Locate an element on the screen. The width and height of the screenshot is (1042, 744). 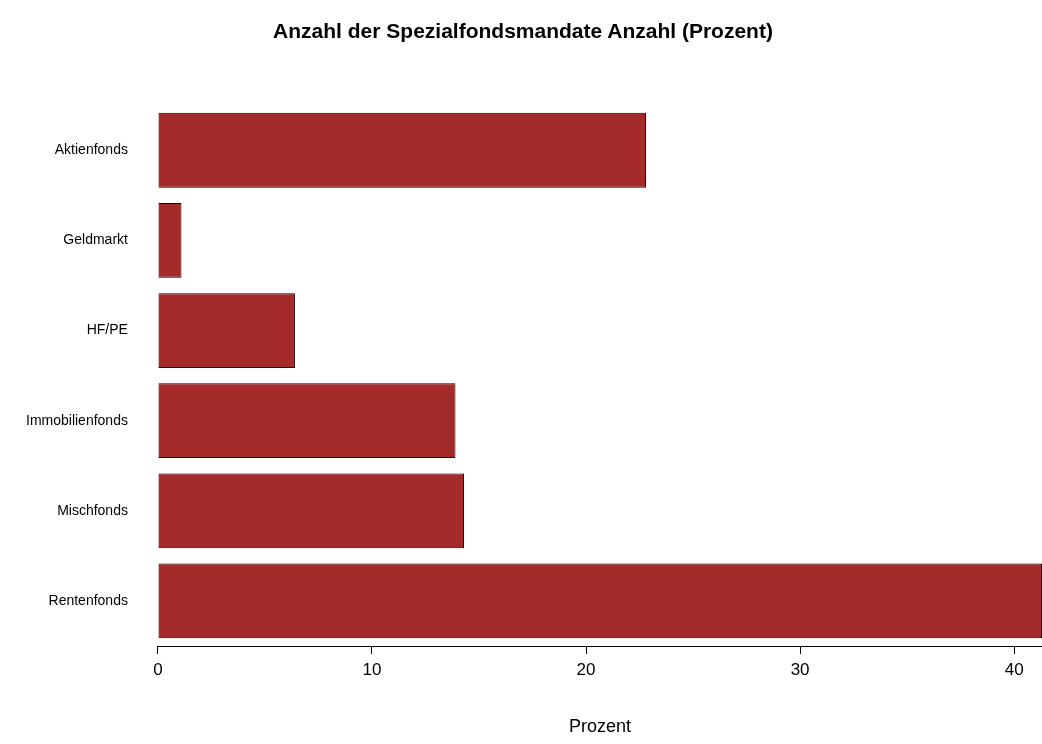
y-tick-label: Mischfonds is located at coordinates (92, 509).